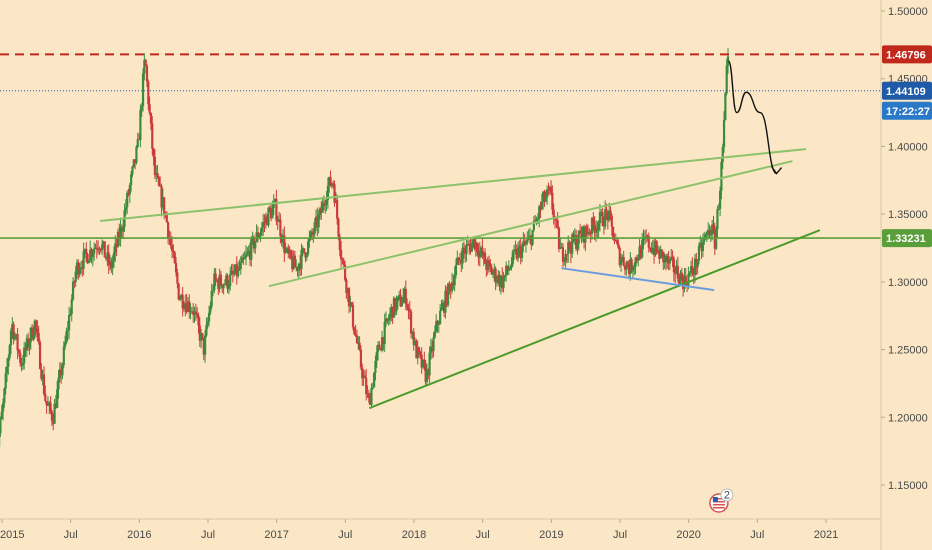  Describe the element at coordinates (908, 12) in the screenshot. I see `y-tick-label: 1.50000` at that location.